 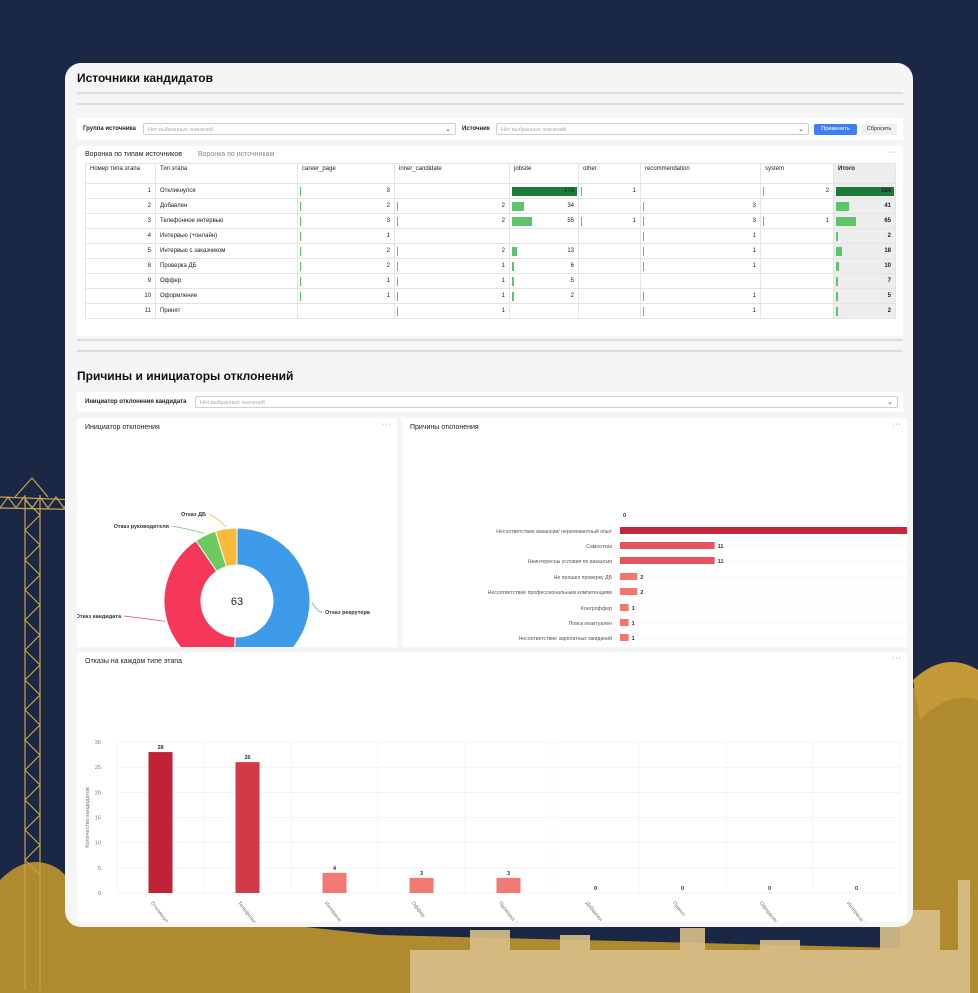 I want to click on apply-button: Применить, so click(x=835, y=129).